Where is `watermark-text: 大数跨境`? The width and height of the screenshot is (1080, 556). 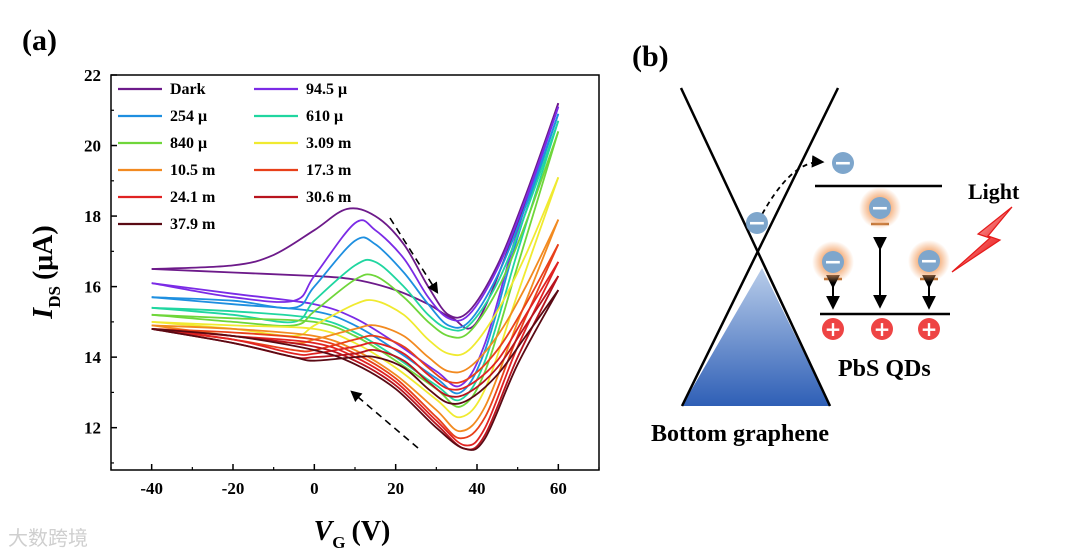
watermark-text: 大数跨境 is located at coordinates (48, 538).